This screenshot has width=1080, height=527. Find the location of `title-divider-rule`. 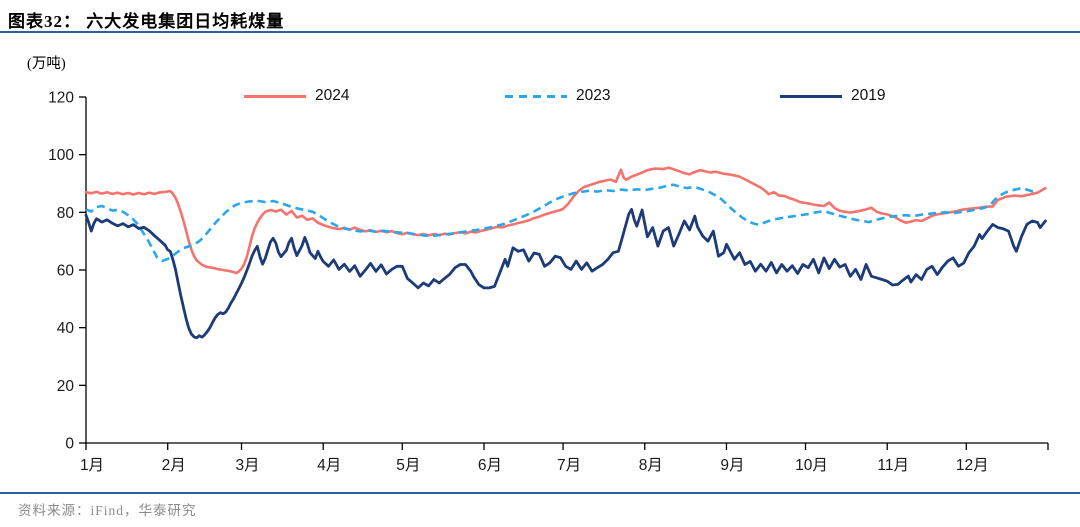

title-divider-rule is located at coordinates (540, 32).